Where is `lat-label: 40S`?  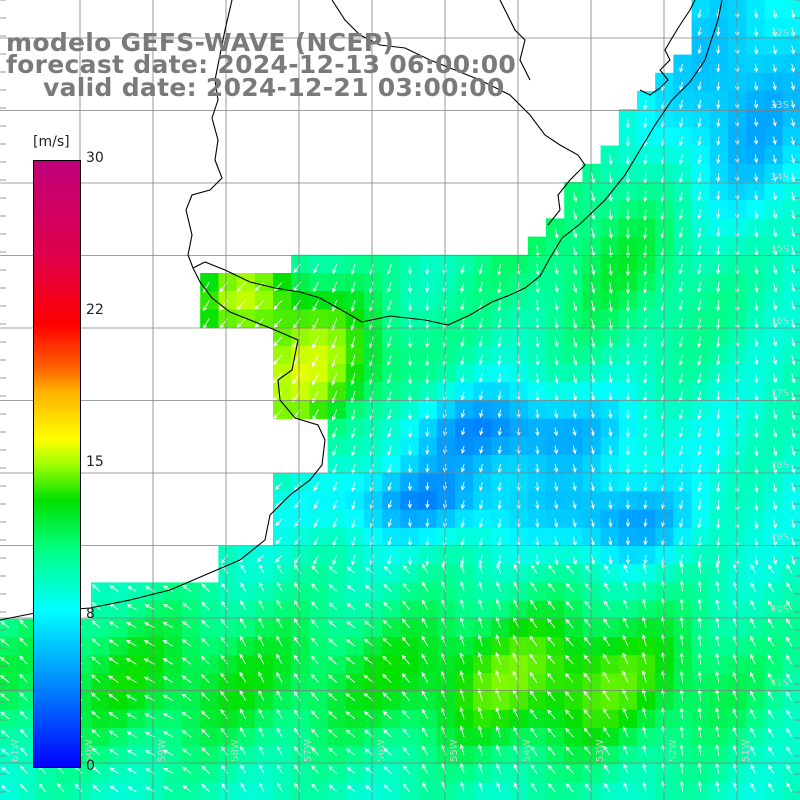 lat-label: 40S is located at coordinates (779, 609).